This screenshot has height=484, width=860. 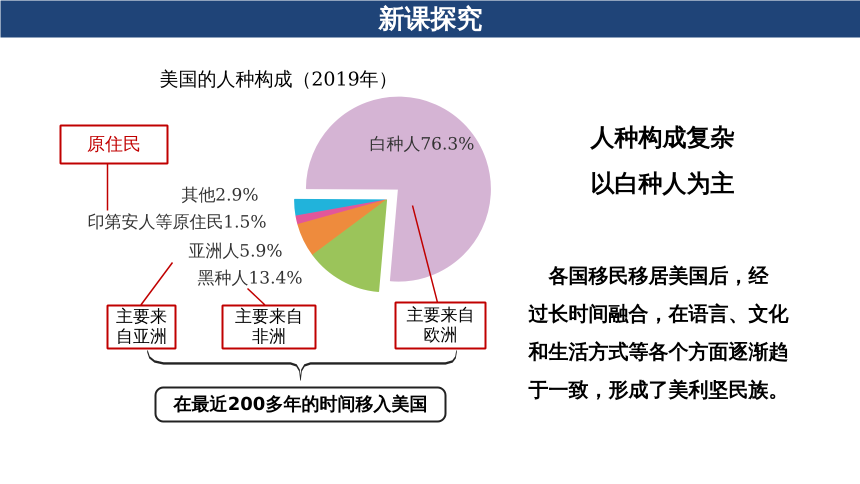 What do you see at coordinates (659, 333) in the screenshot?
I see `text: 各国移民移居美国后，经过长时间融合，在语言、文化和生活方式等各个方面逐渐趋于一致，形成了美利坚民族。` at bounding box center [659, 333].